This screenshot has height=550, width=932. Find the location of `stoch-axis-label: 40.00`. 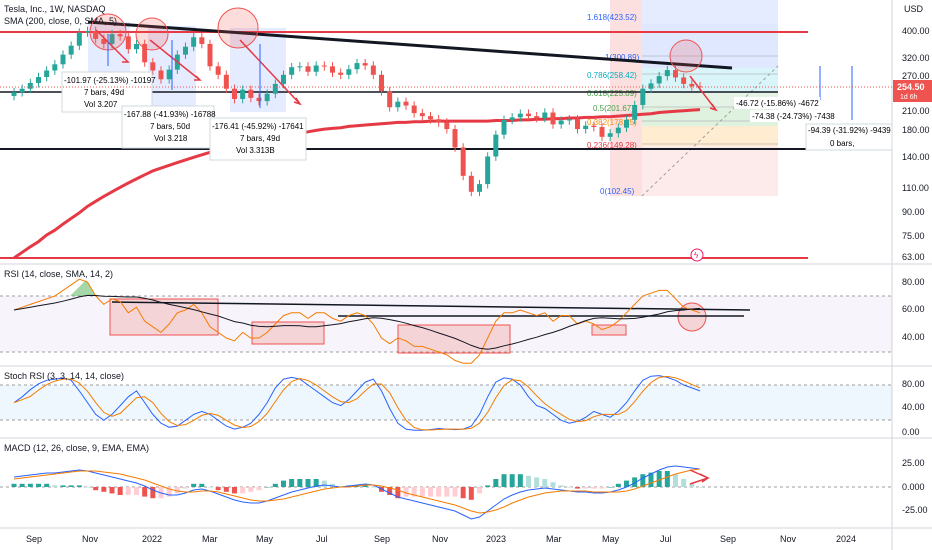

stoch-axis-label: 40.00 is located at coordinates (913, 407).